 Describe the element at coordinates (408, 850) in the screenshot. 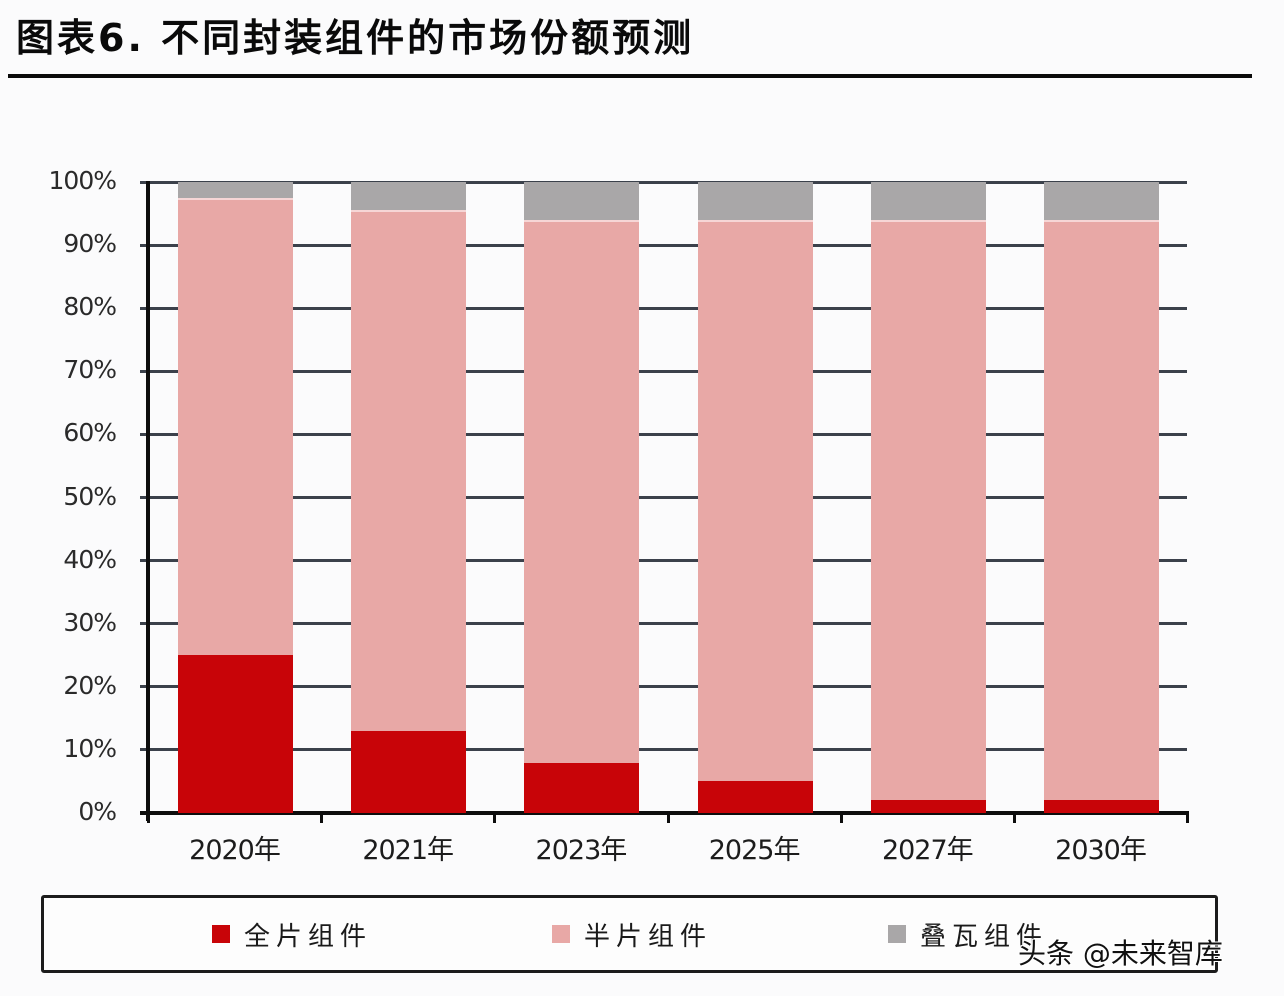

I see `x-tick-label: 2021年` at that location.